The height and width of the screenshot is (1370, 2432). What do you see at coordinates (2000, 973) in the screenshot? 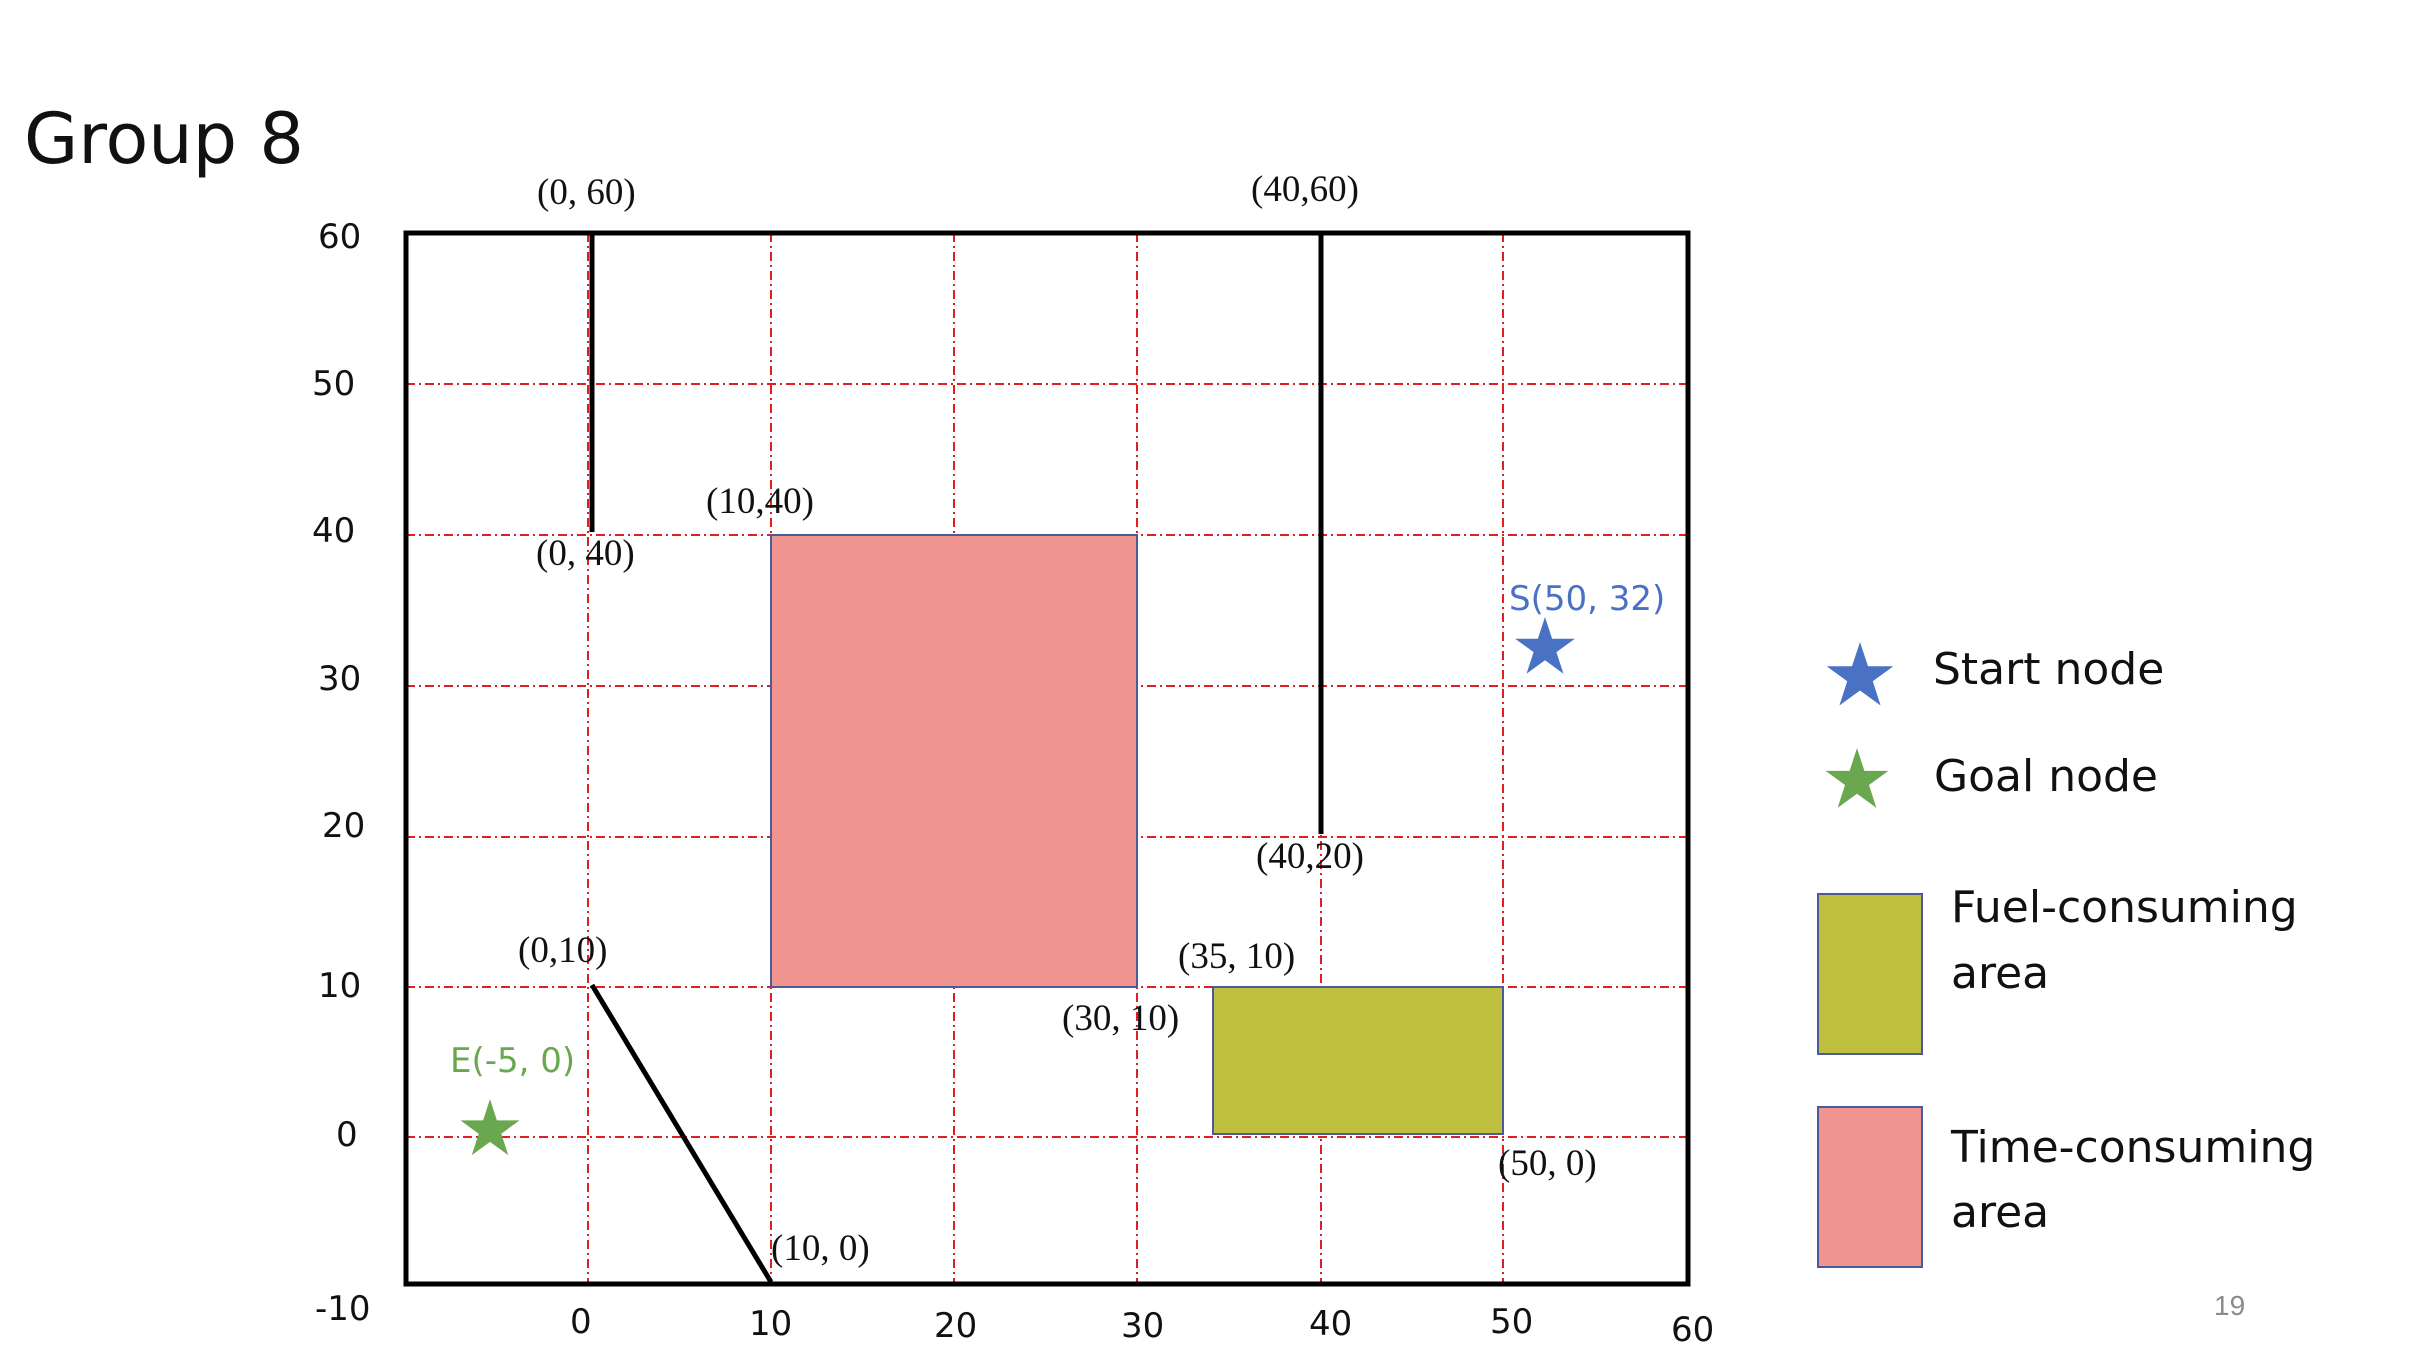
I see `legend-fuel-label-line2: area` at bounding box center [2000, 973].